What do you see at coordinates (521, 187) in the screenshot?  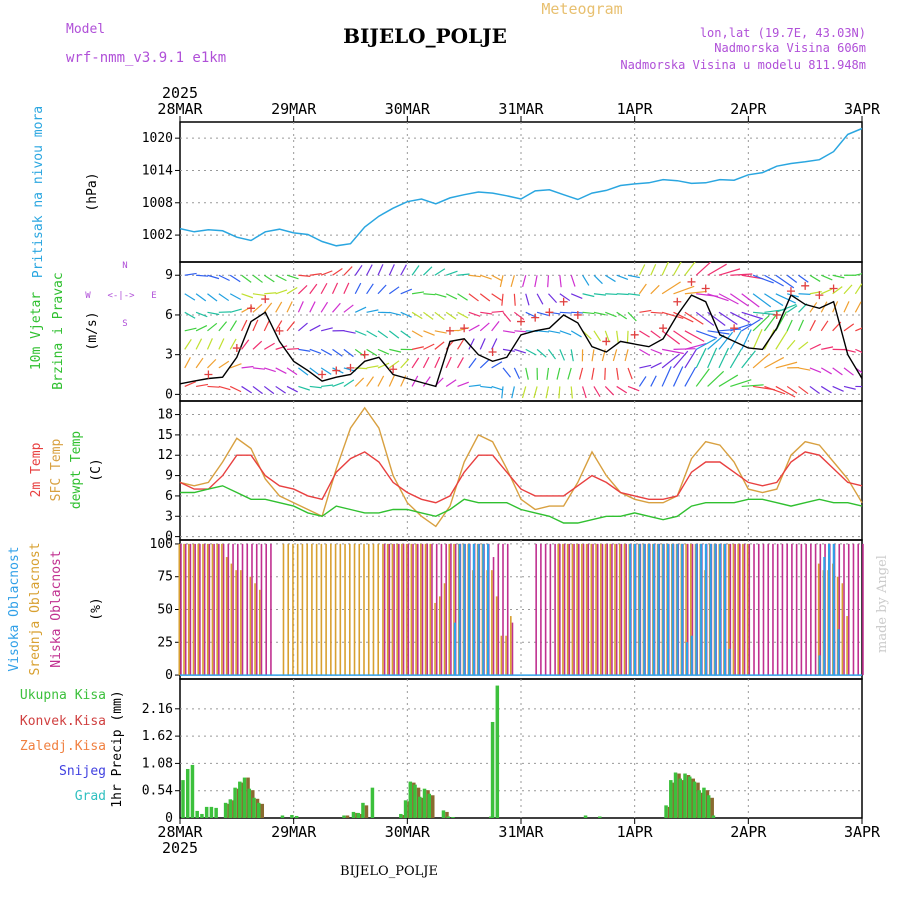 I see `pressure-line` at bounding box center [521, 187].